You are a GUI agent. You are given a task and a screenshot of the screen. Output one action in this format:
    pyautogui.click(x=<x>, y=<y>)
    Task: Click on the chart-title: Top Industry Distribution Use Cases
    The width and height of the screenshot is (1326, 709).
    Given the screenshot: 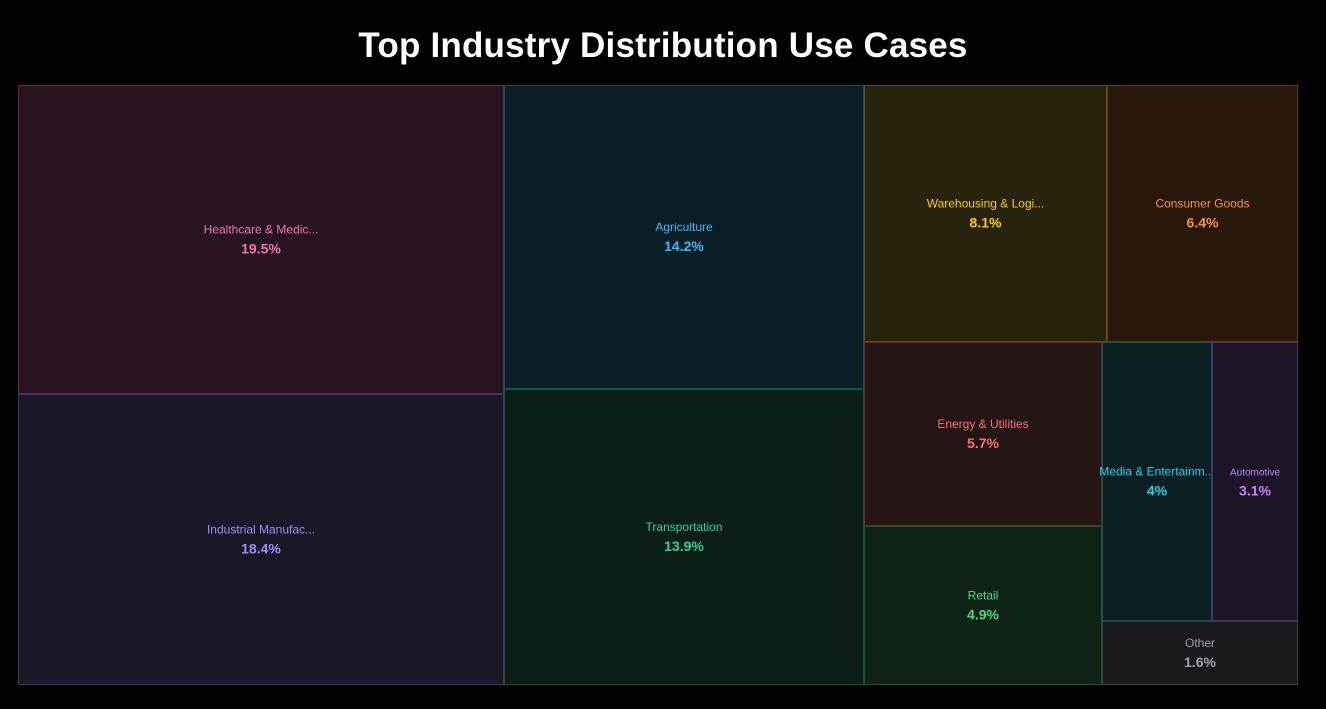 What is the action you would take?
    pyautogui.click(x=663, y=45)
    